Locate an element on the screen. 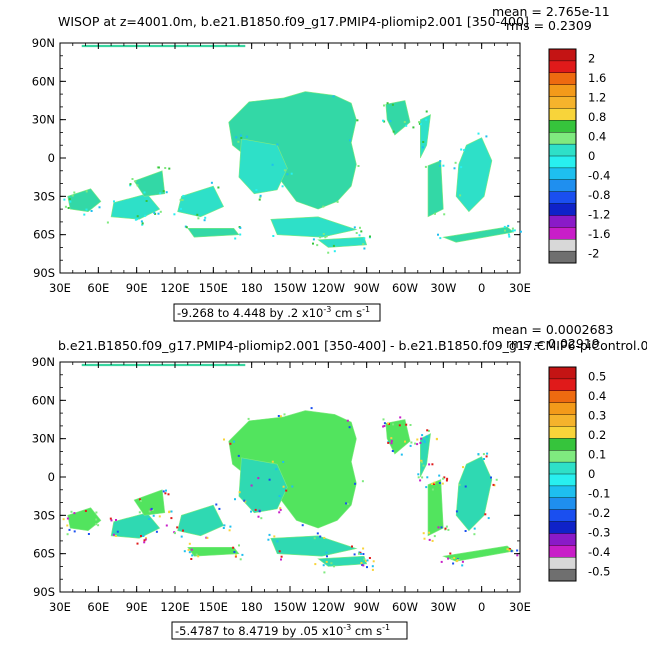 Image resolution: width=647 pixels, height=651 pixels. colorbar-label: 0.3 is located at coordinates (597, 416).